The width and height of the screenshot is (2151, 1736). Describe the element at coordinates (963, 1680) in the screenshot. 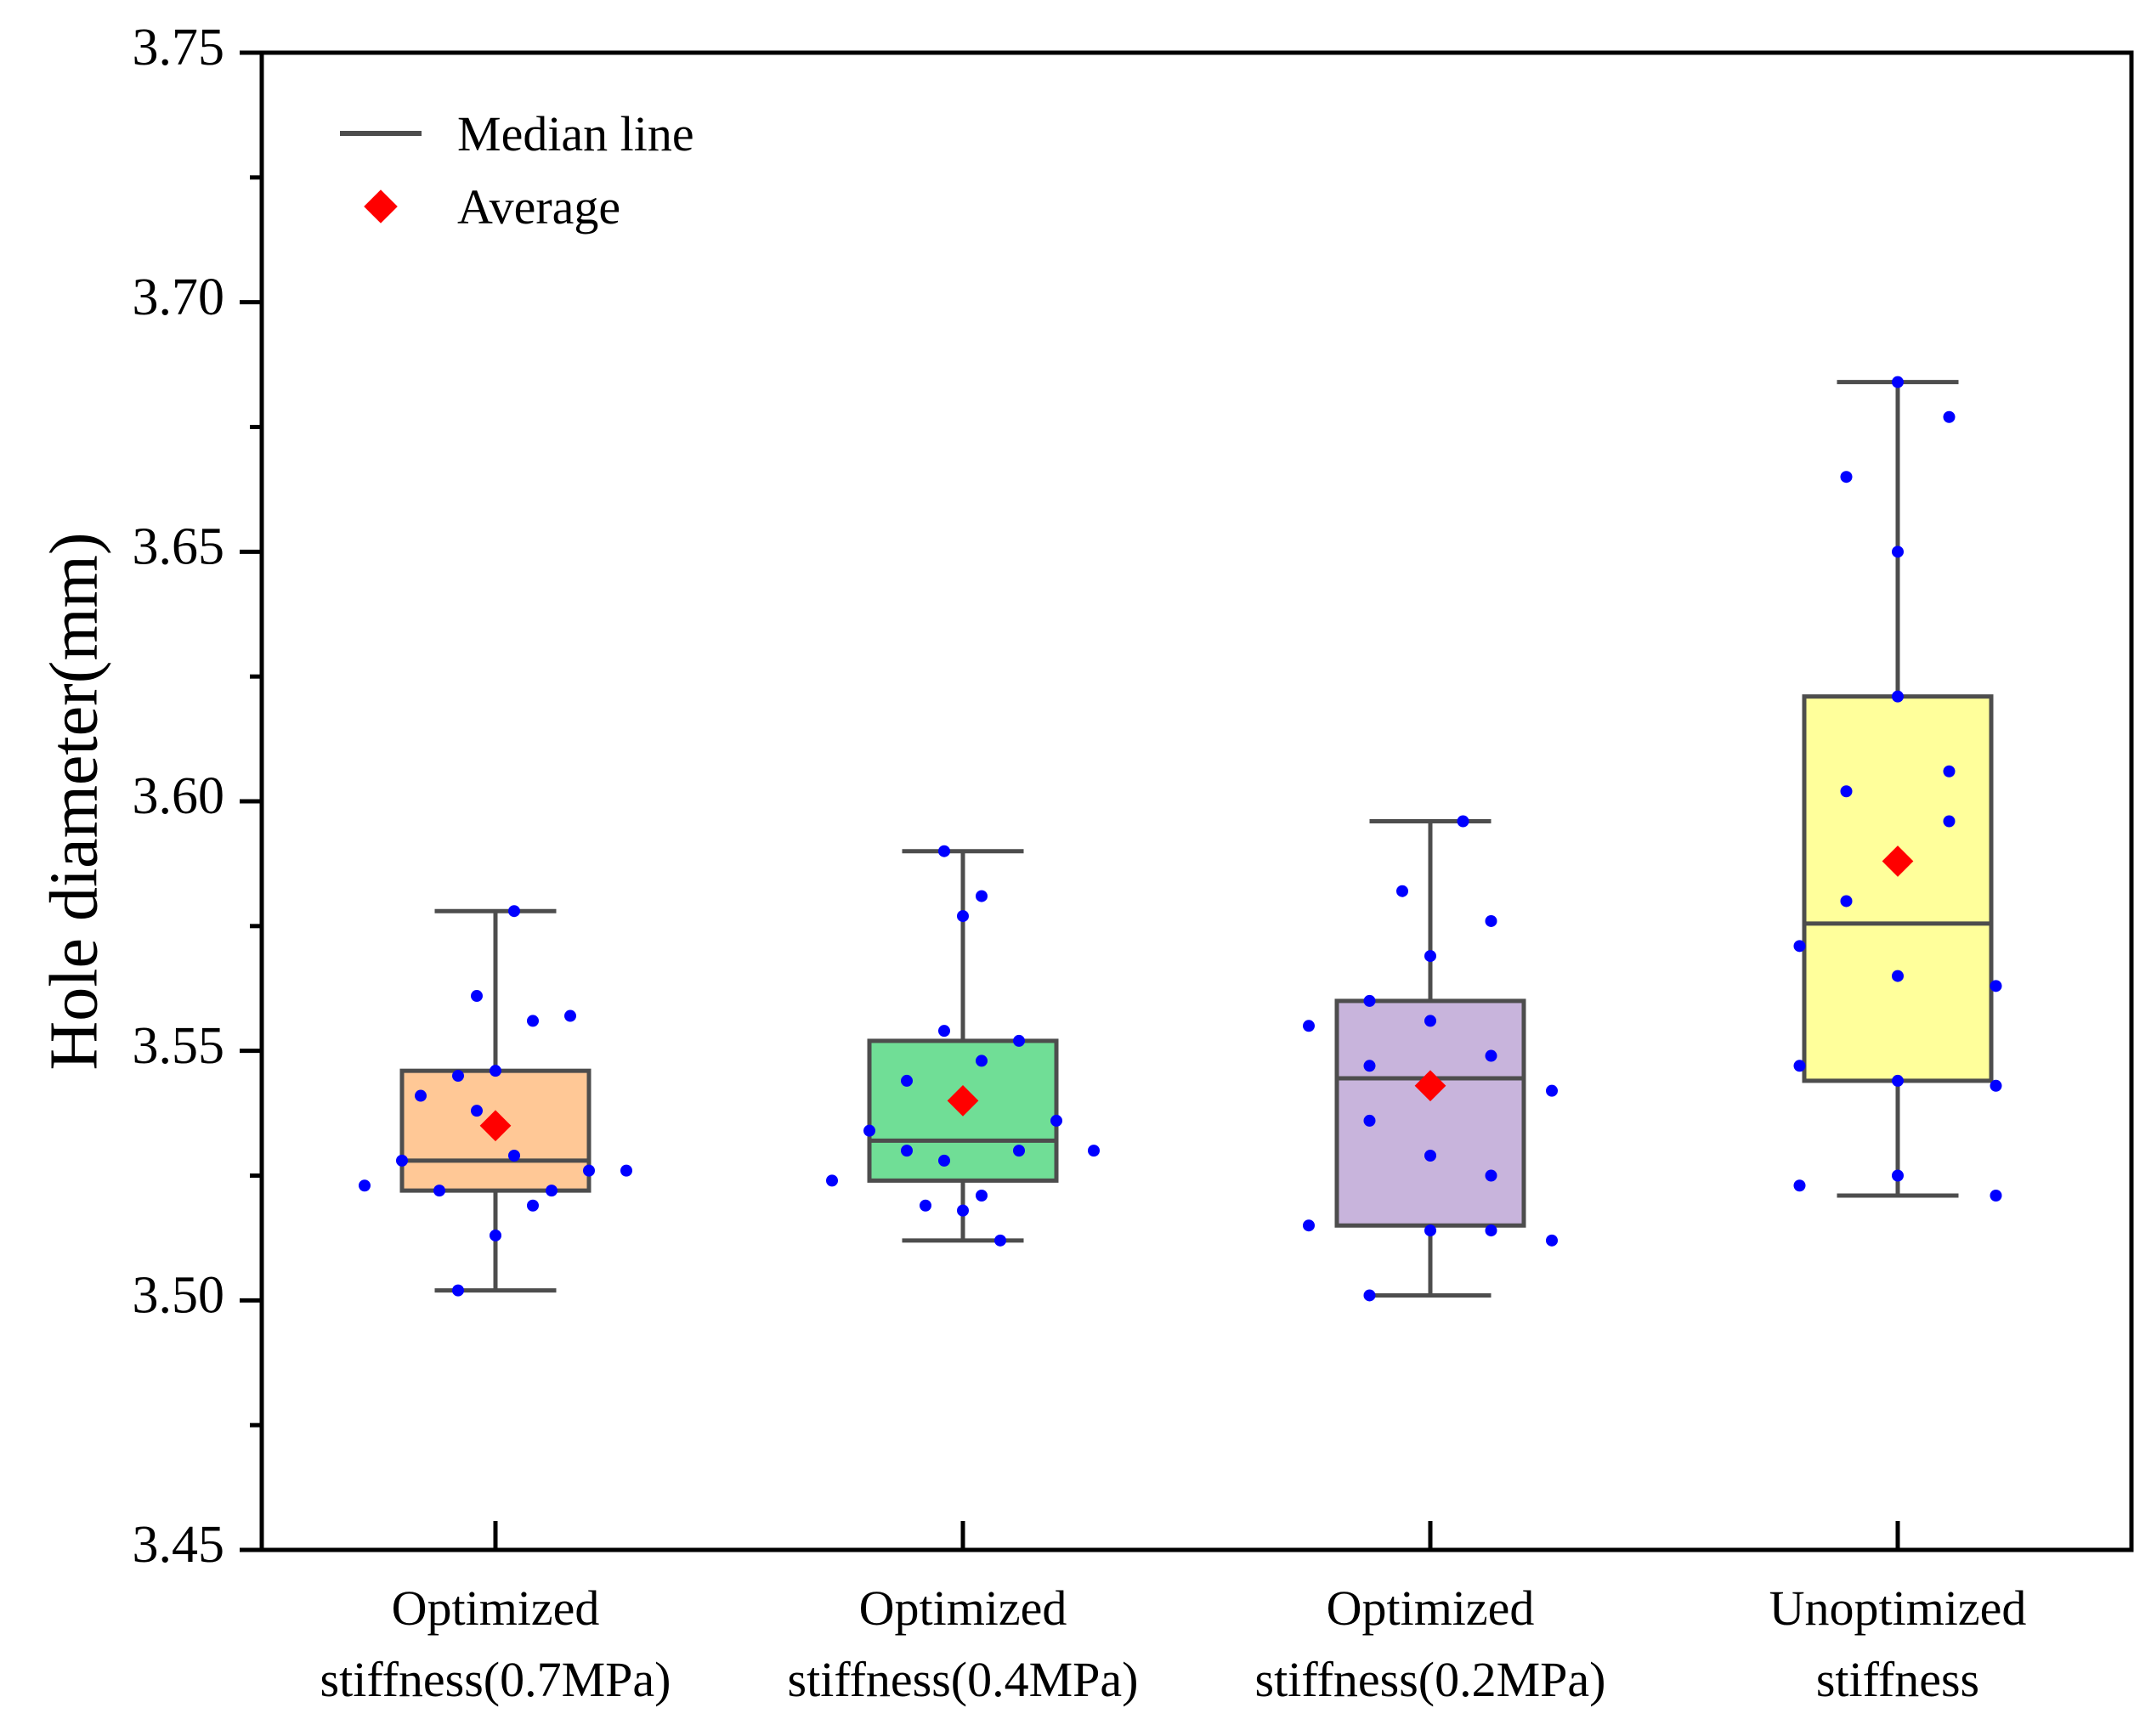

I see `x-category-label: stiffness(0.4MPa)` at that location.